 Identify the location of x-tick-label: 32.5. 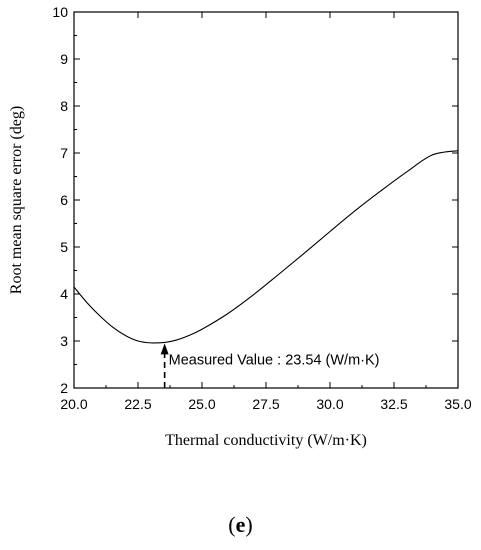
(393, 404).